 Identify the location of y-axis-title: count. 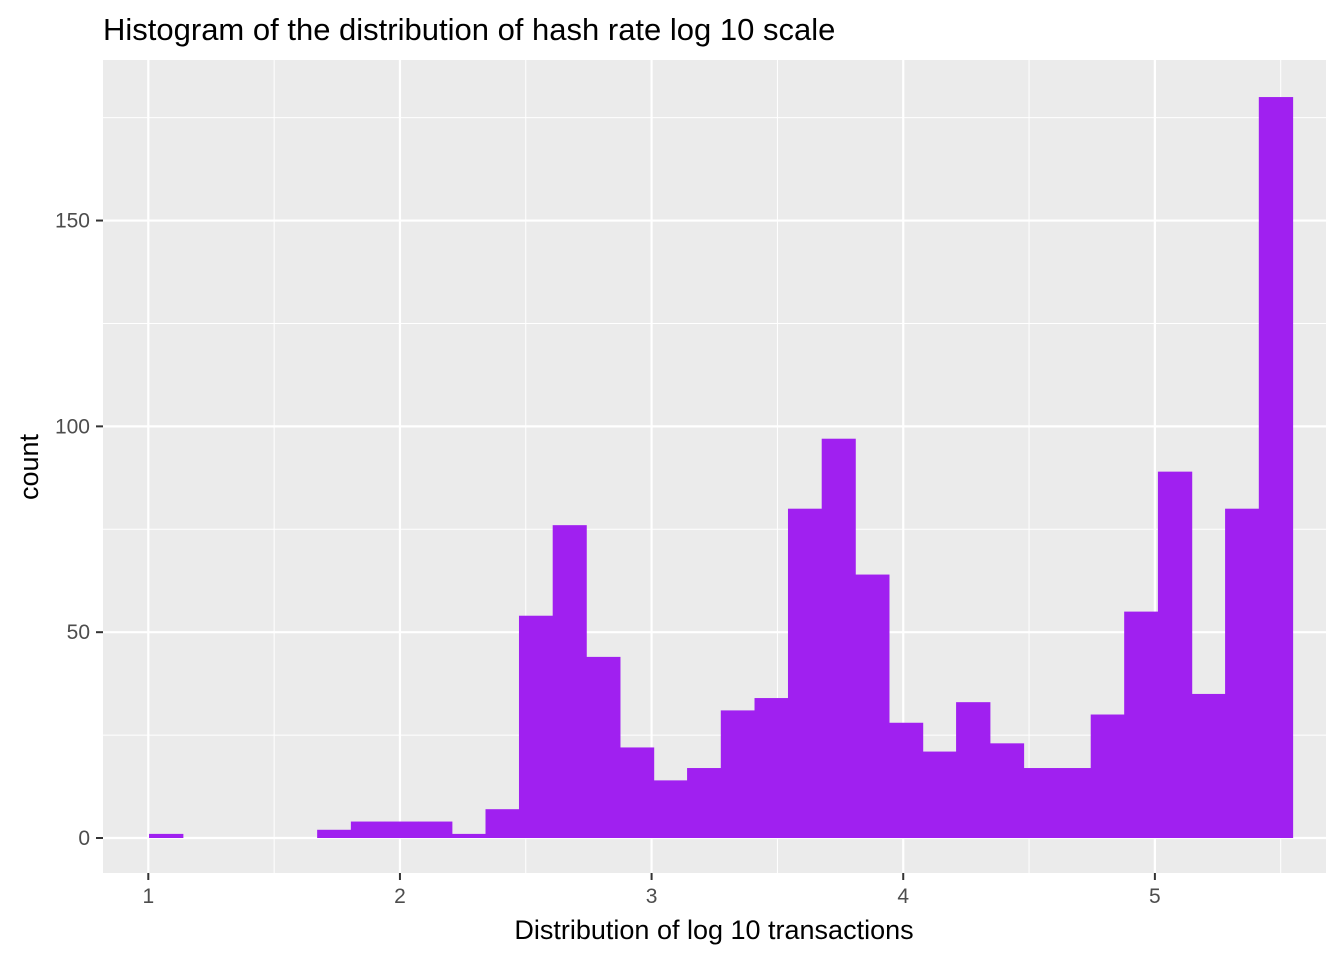
(29, 466).